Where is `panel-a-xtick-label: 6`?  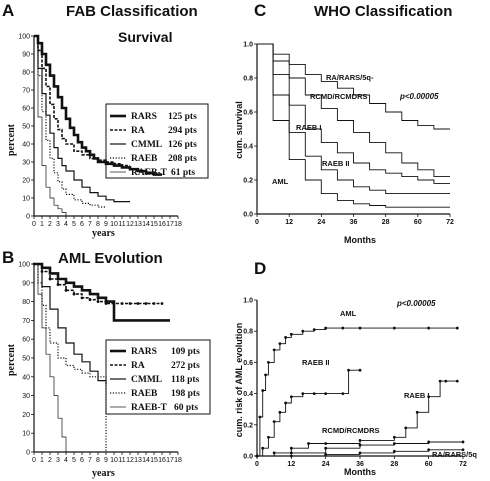
panel-a-xtick-label: 6 is located at coordinates (82, 224).